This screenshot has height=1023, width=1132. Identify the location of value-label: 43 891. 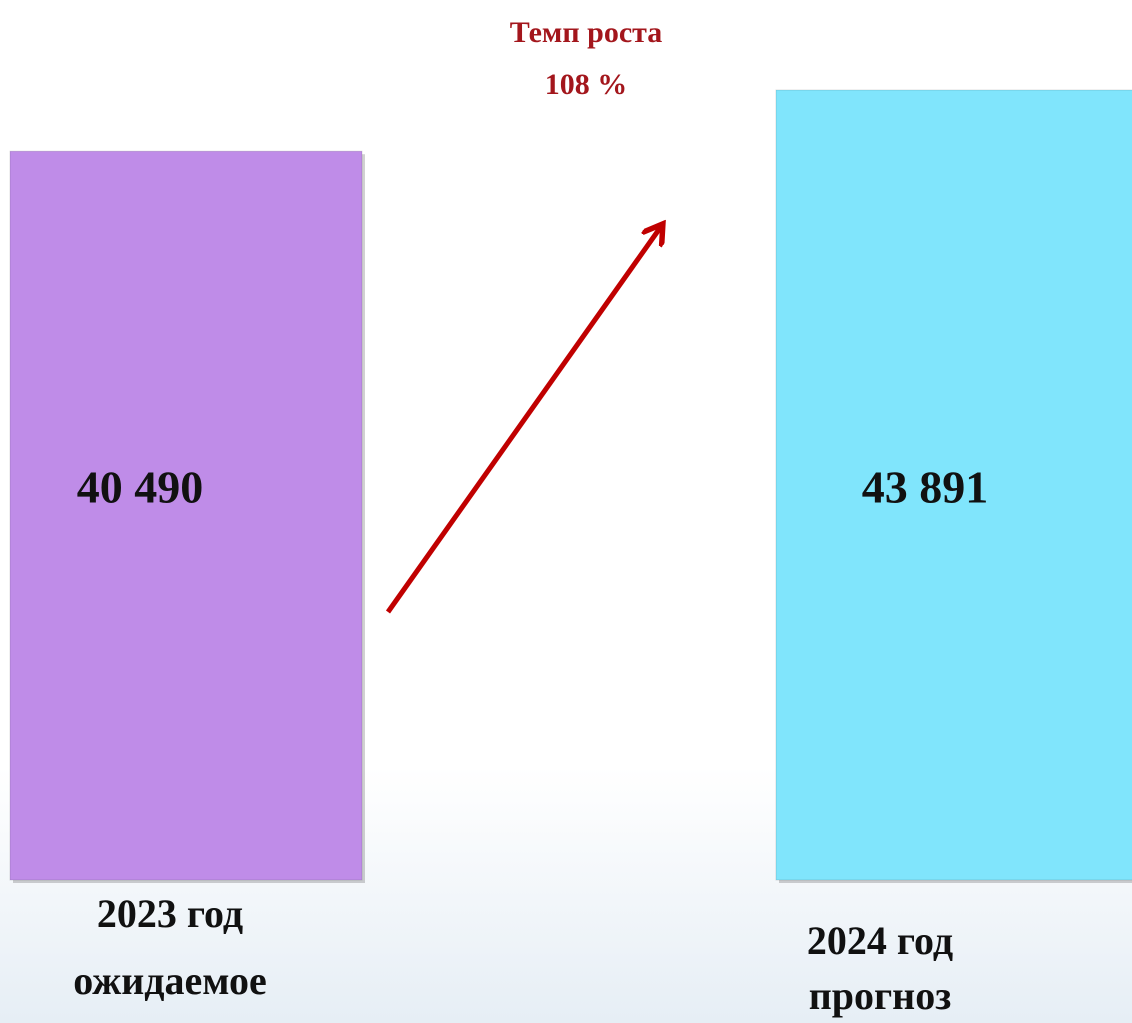
(925, 487).